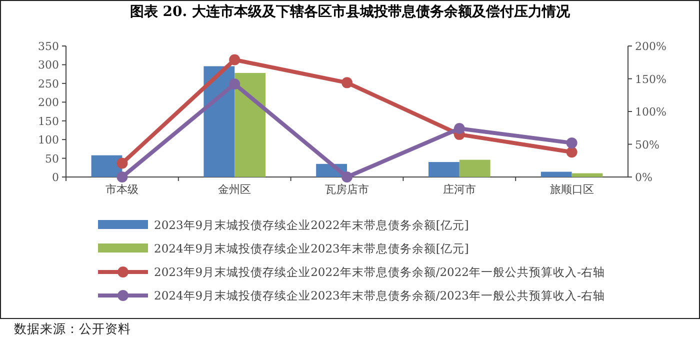 This screenshot has width=700, height=341. Describe the element at coordinates (235, 189) in the screenshot. I see `x-tick-label: 金州区` at that location.